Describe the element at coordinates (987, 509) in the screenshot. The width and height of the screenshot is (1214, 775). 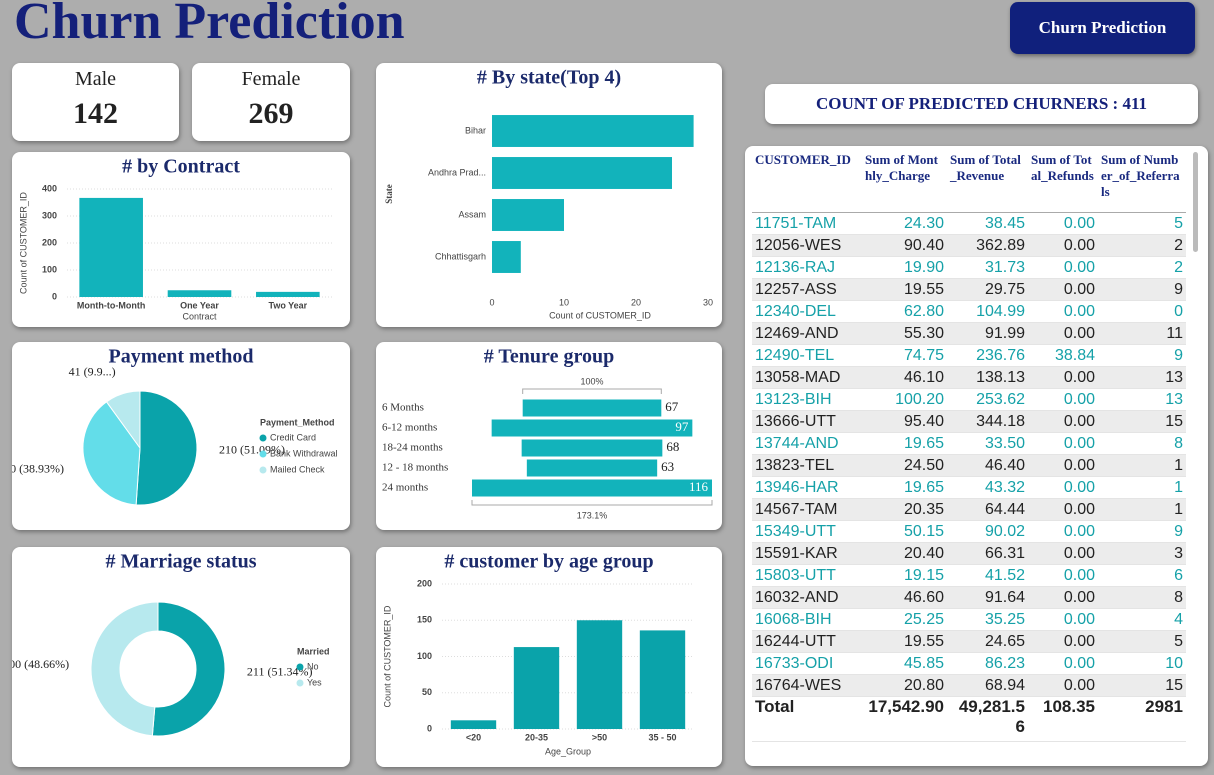
I see `table-cell: 64.44` at that location.